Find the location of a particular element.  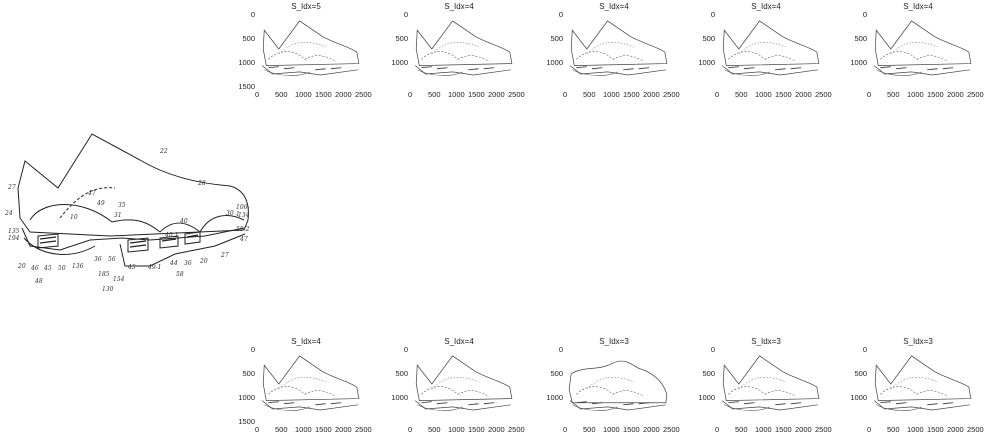

ref-label: 185 is located at coordinates (104, 274).